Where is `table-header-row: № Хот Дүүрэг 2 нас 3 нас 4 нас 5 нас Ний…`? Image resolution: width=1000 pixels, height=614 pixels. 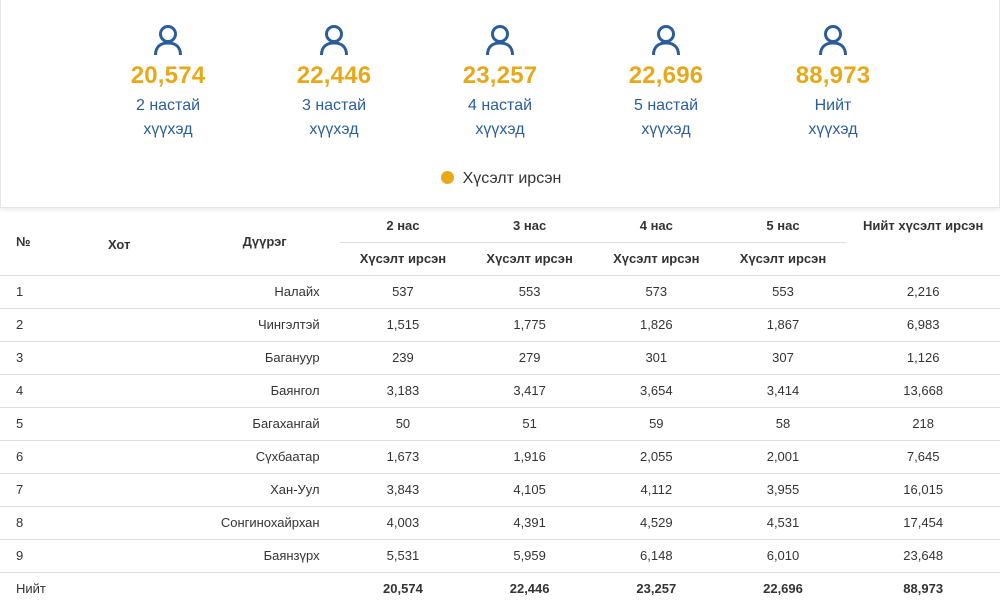
table-header-row: № Хот Дүүрэг 2 нас 3 нас 4 нас 5 нас Ний… is located at coordinates (500, 230).